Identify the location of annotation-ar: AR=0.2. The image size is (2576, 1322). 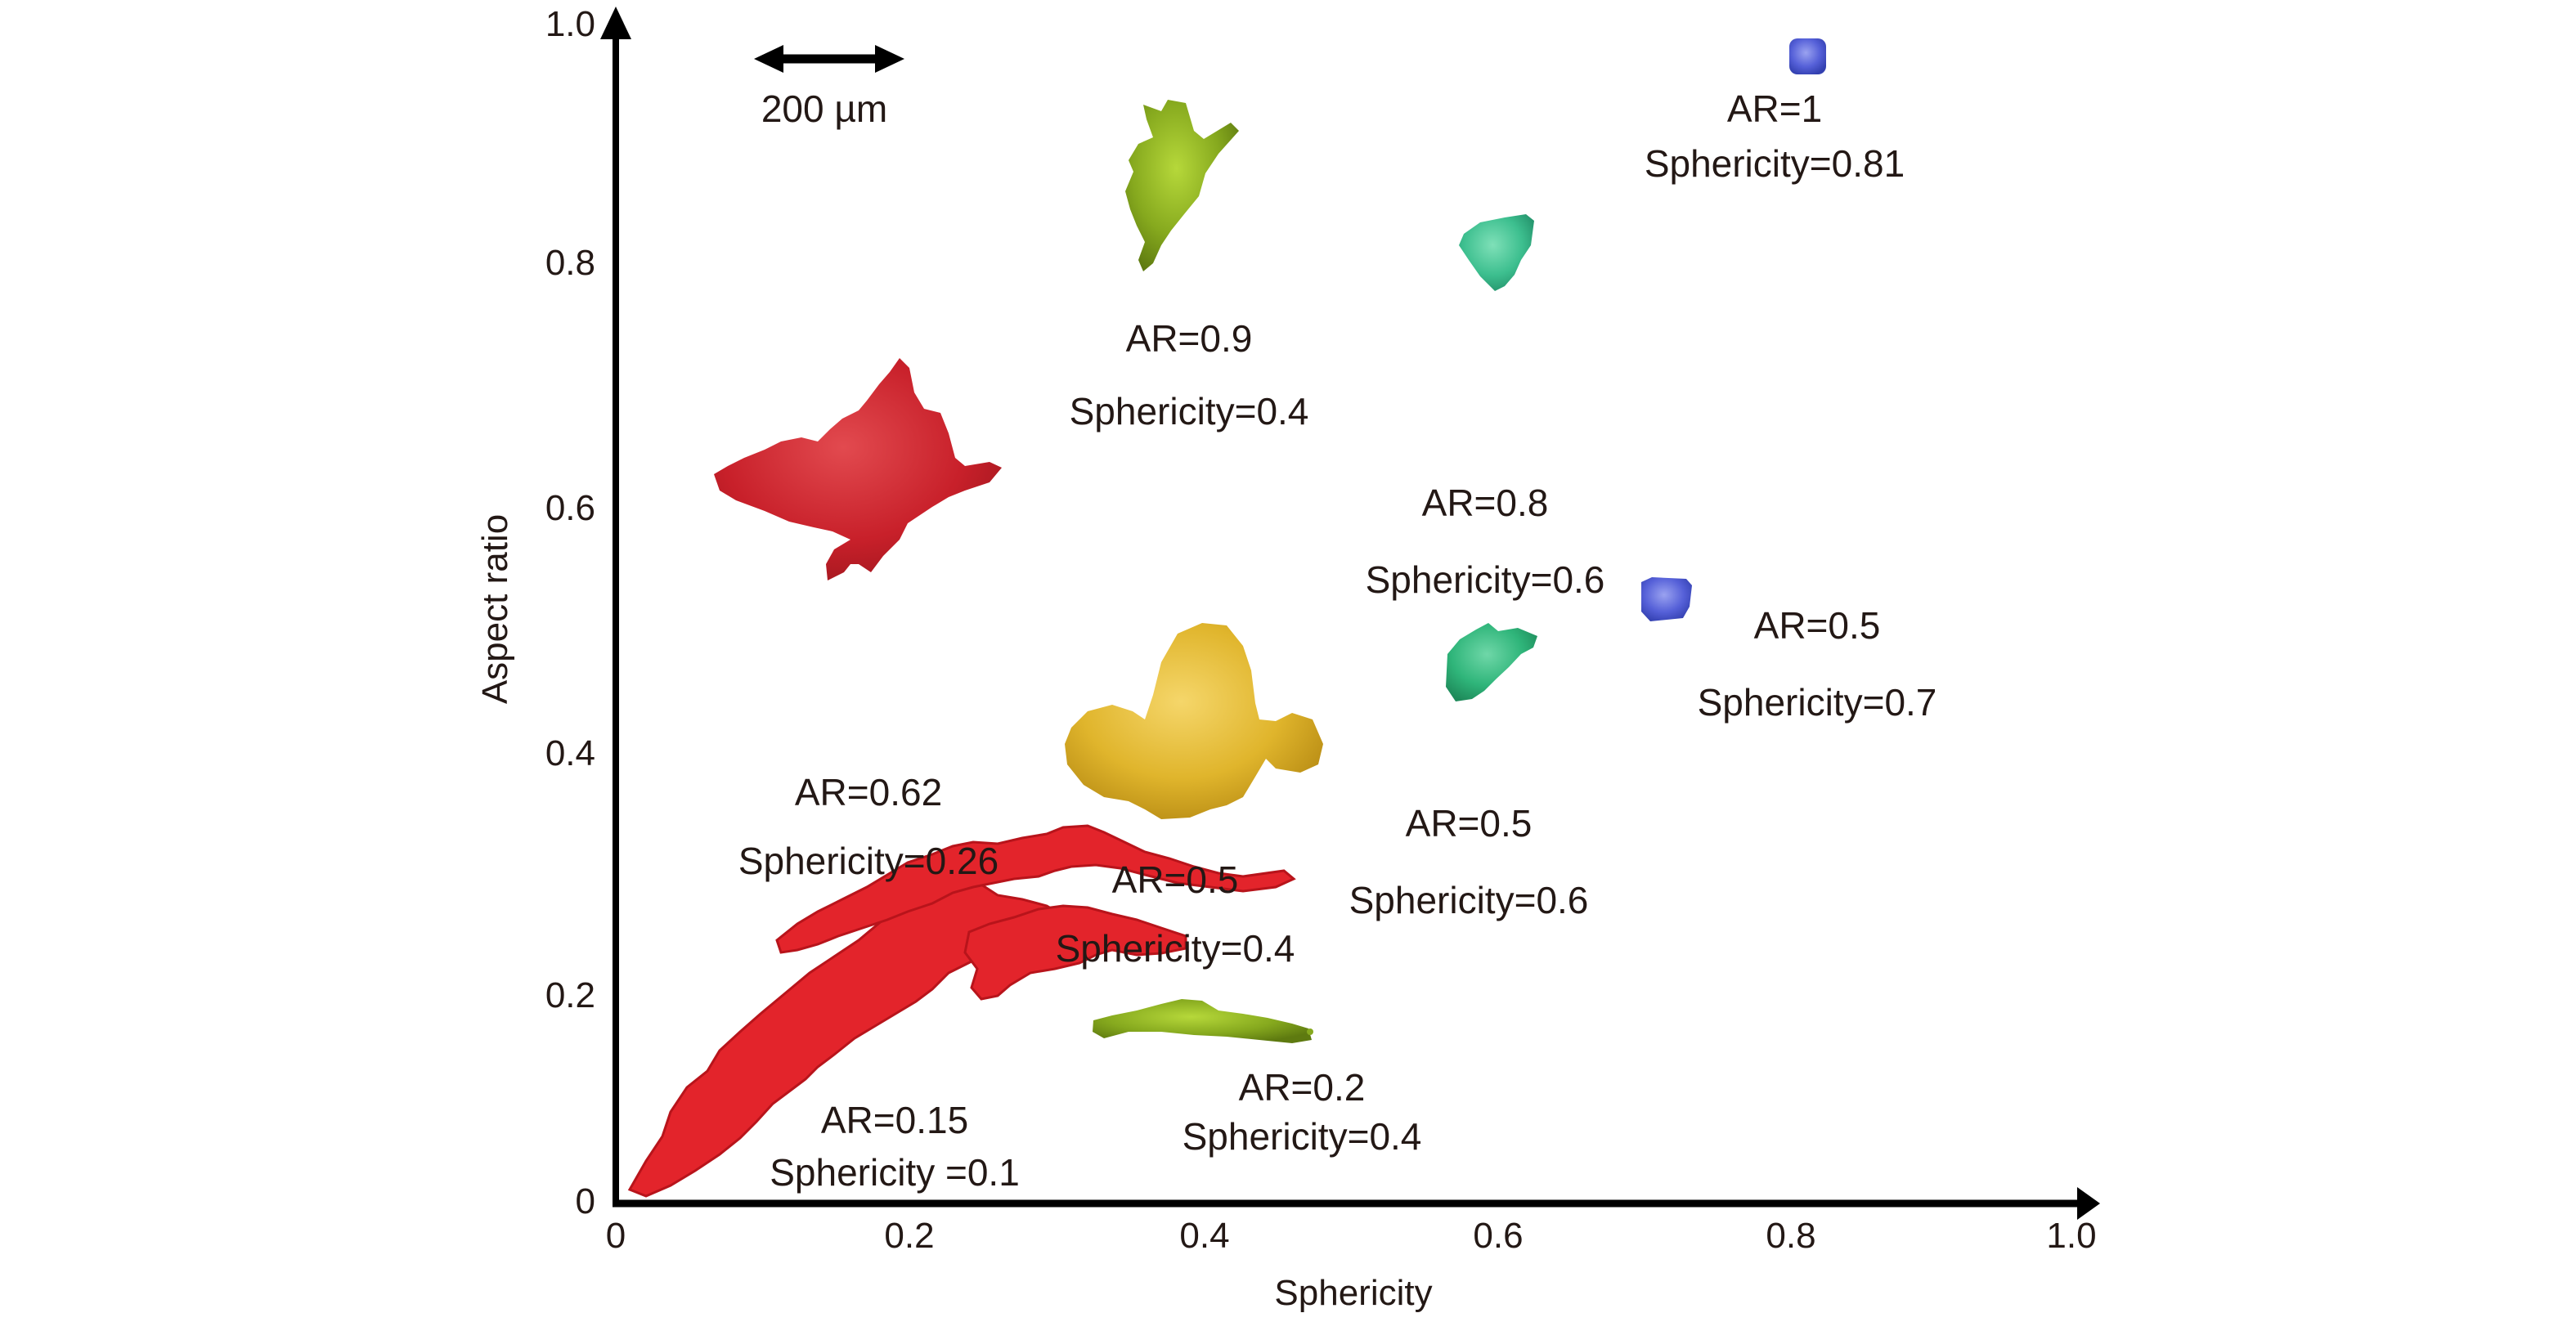
(1302, 1087).